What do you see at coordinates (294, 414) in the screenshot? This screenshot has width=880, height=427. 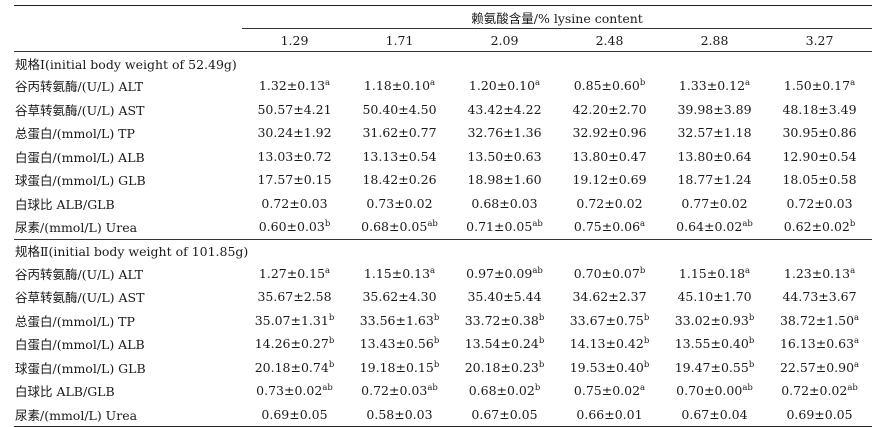 I see `mean-sd-value: 0.69±0.05` at bounding box center [294, 414].